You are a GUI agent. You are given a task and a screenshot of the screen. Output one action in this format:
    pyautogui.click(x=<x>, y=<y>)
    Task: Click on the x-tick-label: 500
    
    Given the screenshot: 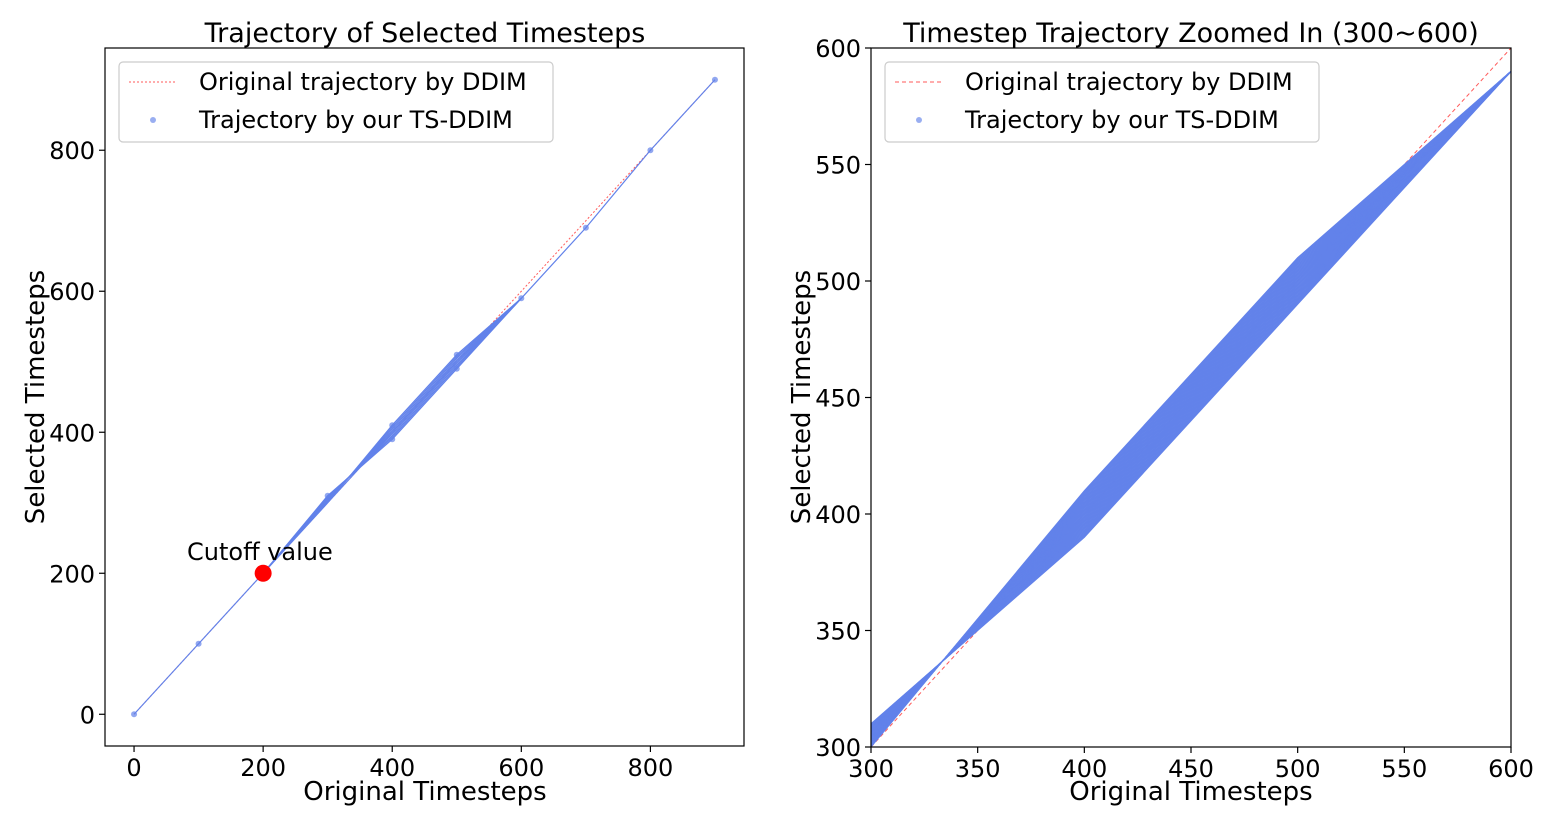 What is the action you would take?
    pyautogui.click(x=1298, y=769)
    